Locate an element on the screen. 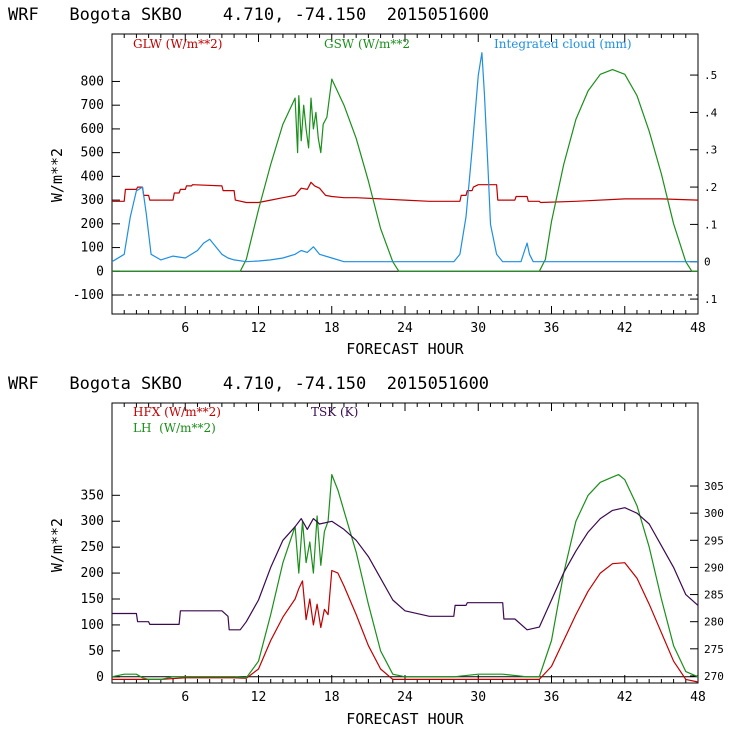 The width and height of the screenshot is (740, 740). legend-entry: Integrated cloud (mm) is located at coordinates (563, 44).